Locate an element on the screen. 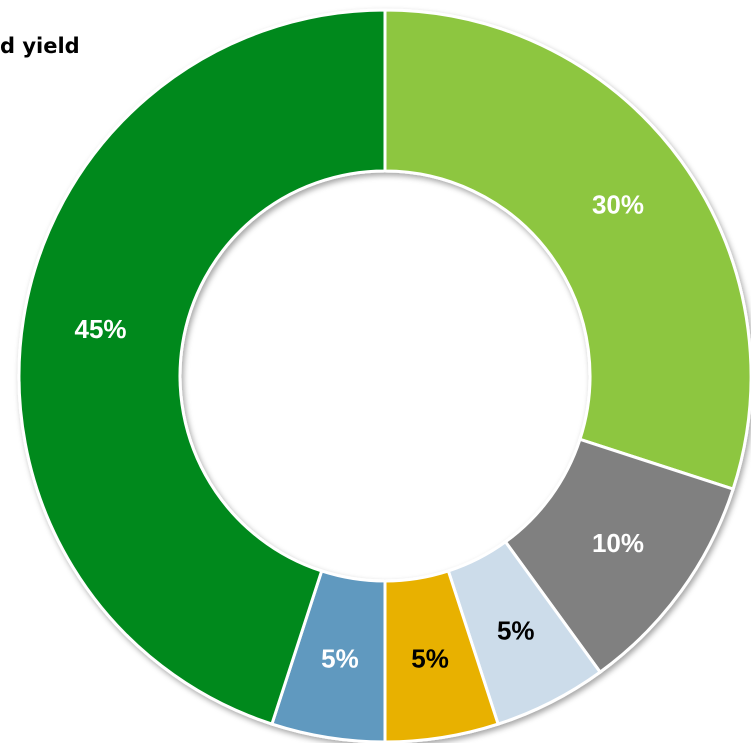 Image resolution: width=751 pixels, height=743 pixels. data-label: 30% is located at coordinates (618, 205).